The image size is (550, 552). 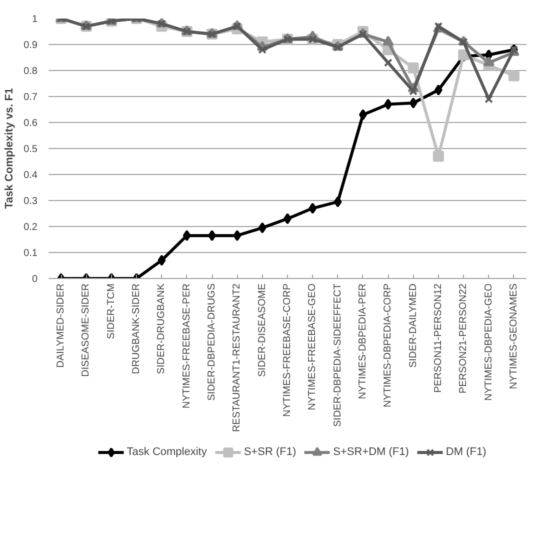 What do you see at coordinates (514, 336) in the screenshot?
I see `x-tick-label: NYTIMES-GEONAMES` at bounding box center [514, 336].